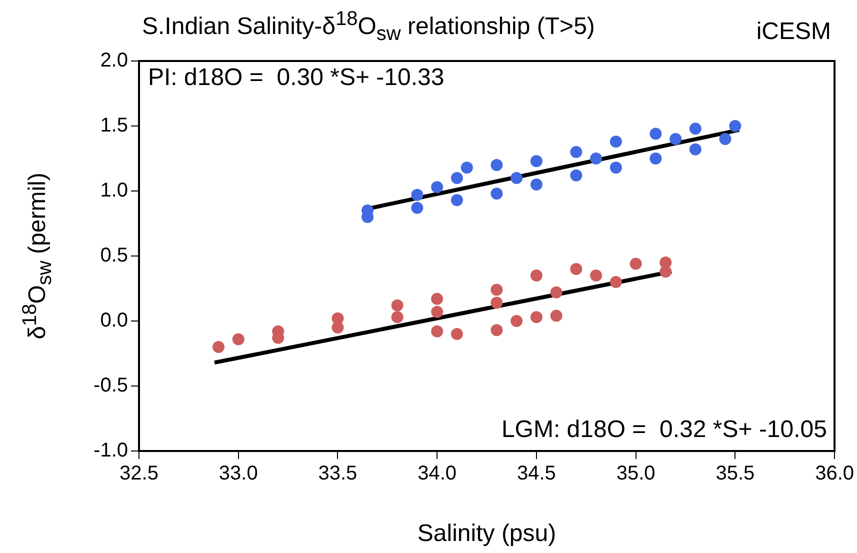 This screenshot has width=857, height=553. I want to click on x-tick-label: 35.5, so click(735, 473).